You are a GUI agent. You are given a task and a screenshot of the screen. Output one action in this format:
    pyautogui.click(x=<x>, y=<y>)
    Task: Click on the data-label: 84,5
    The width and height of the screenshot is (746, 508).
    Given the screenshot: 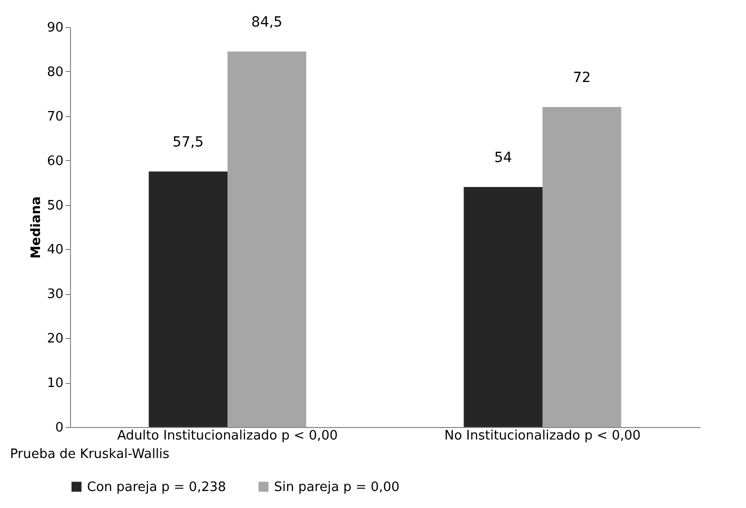 What is the action you would take?
    pyautogui.click(x=266, y=22)
    